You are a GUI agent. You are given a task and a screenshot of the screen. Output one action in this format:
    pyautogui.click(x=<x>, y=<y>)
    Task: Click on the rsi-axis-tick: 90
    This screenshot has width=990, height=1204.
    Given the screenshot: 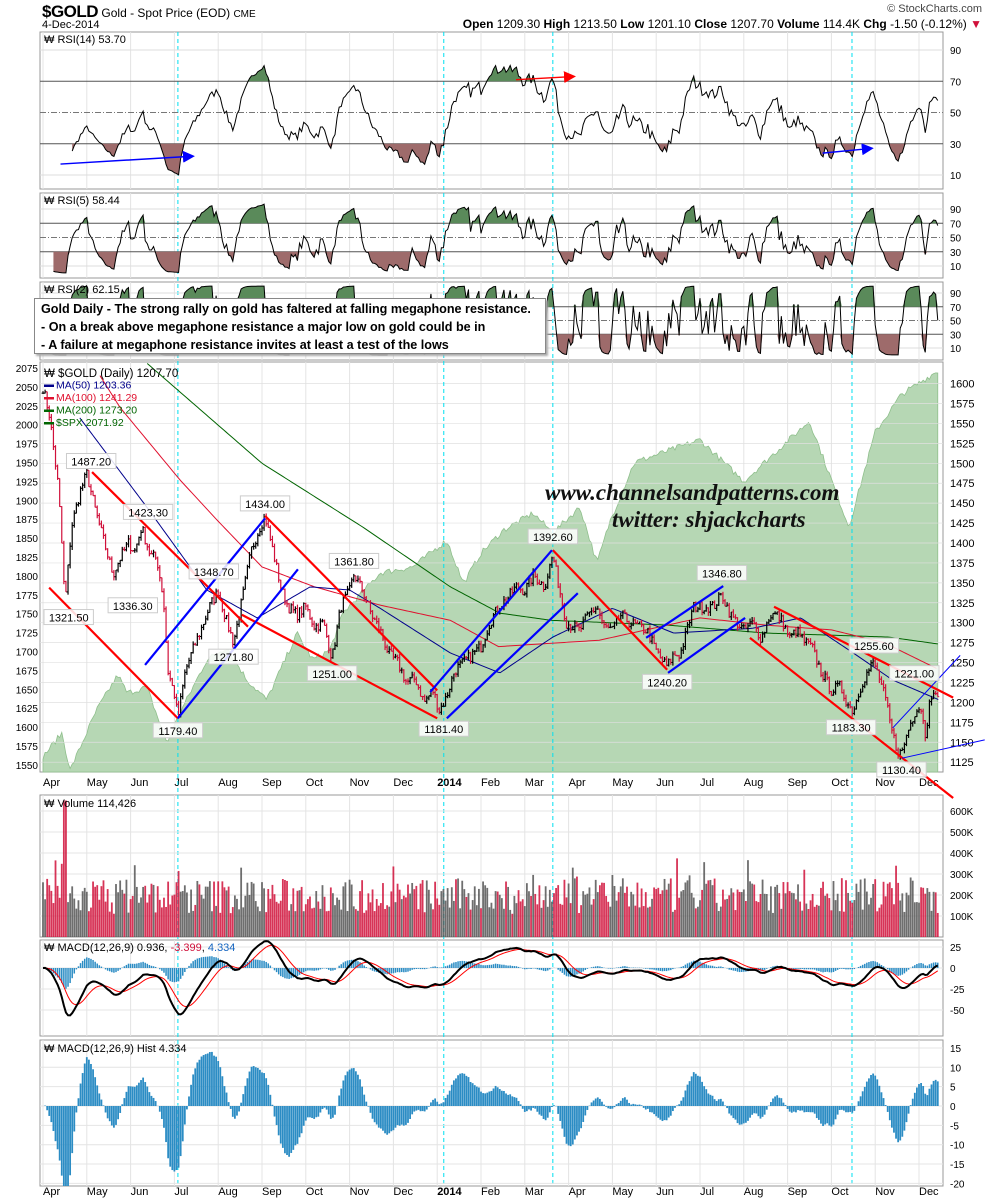 What is the action you would take?
    pyautogui.click(x=956, y=51)
    